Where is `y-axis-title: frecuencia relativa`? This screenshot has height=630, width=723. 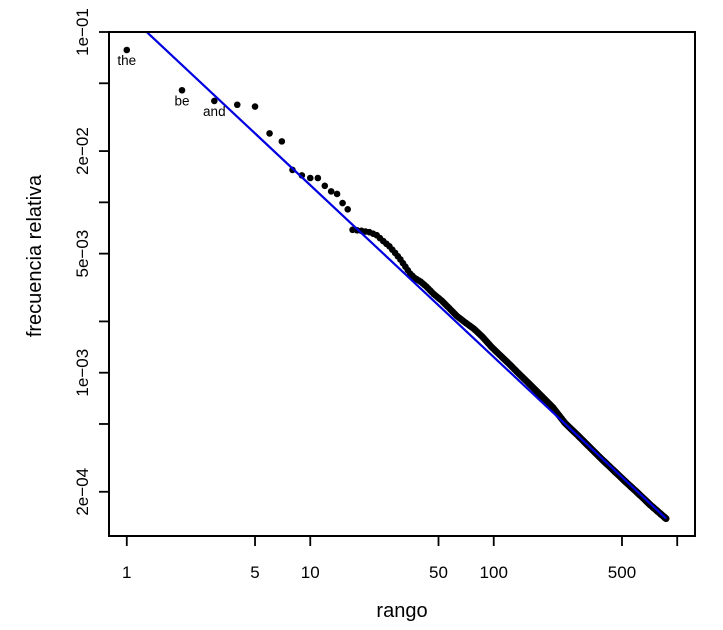 y-axis-title: frecuencia relativa is located at coordinates (35, 255).